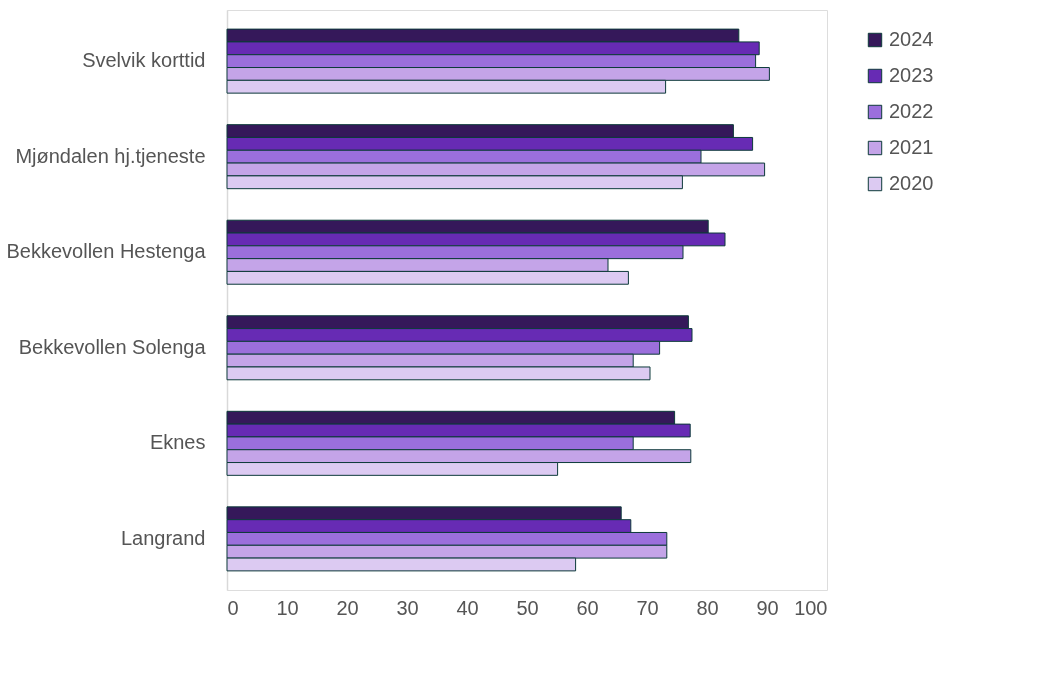 The height and width of the screenshot is (684, 1055). I want to click on x-tick-label: 10, so click(287, 607).